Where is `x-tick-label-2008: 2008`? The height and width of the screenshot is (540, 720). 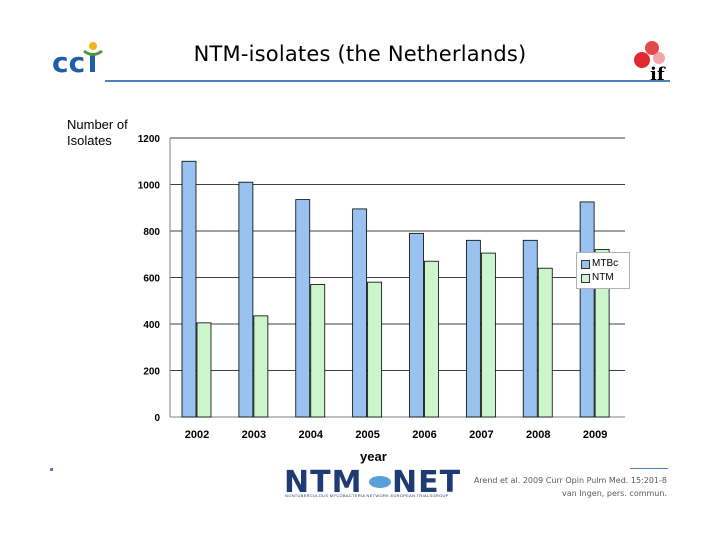 x-tick-label-2008: 2008 is located at coordinates (538, 435).